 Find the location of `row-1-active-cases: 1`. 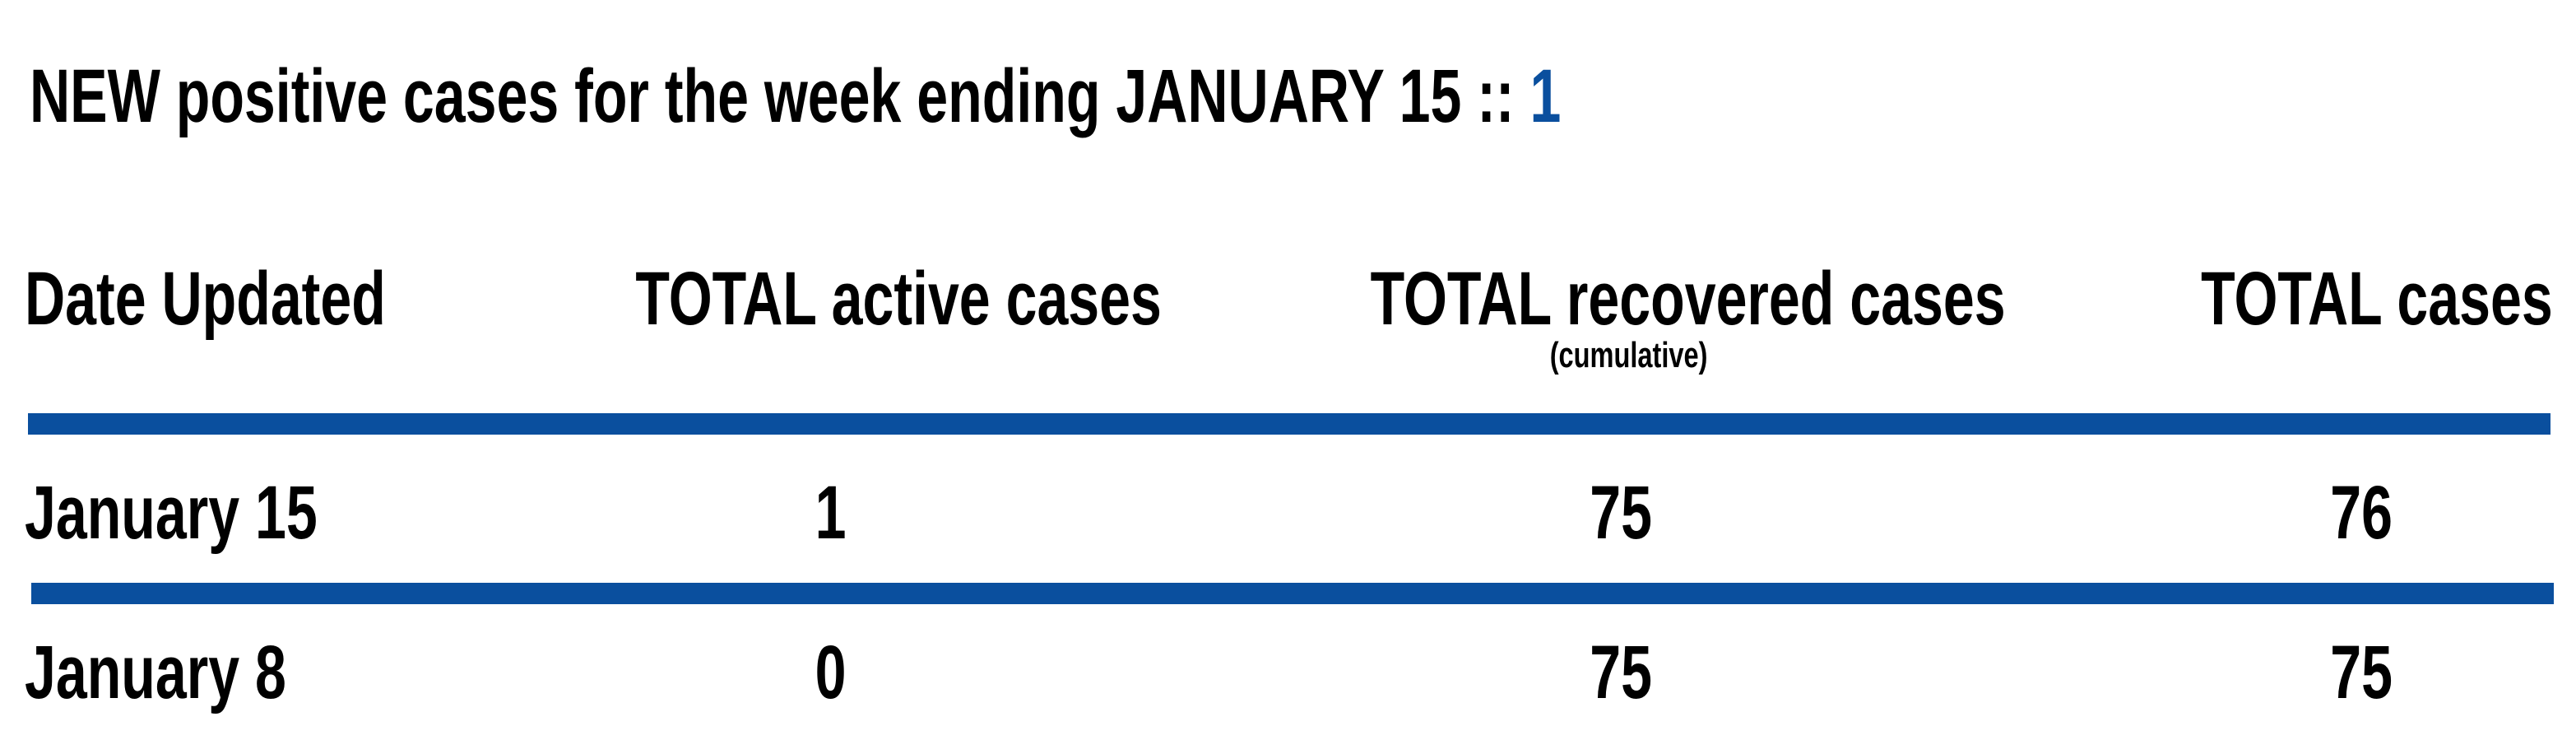

row-1-active-cases: 1 is located at coordinates (831, 513).